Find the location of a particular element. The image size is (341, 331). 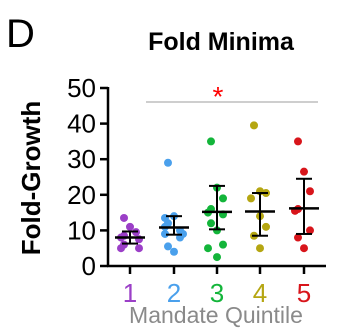

x-tick-label: 3 is located at coordinates (217, 293).